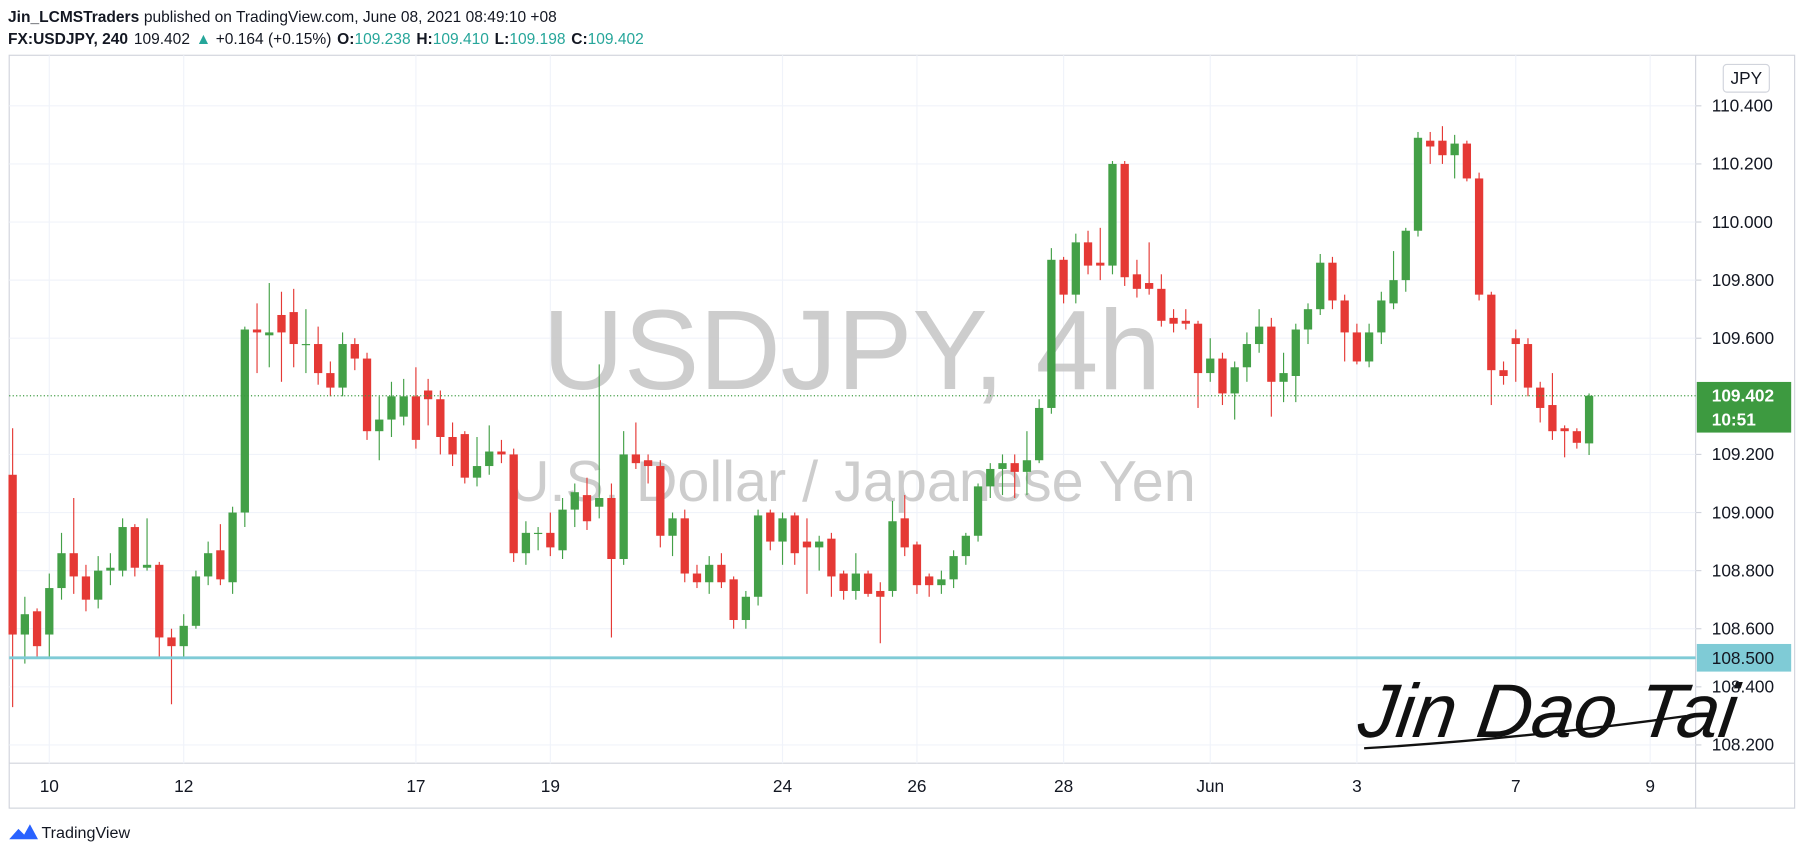 The image size is (1805, 860). I want to click on brand: TradingView, so click(85, 833).